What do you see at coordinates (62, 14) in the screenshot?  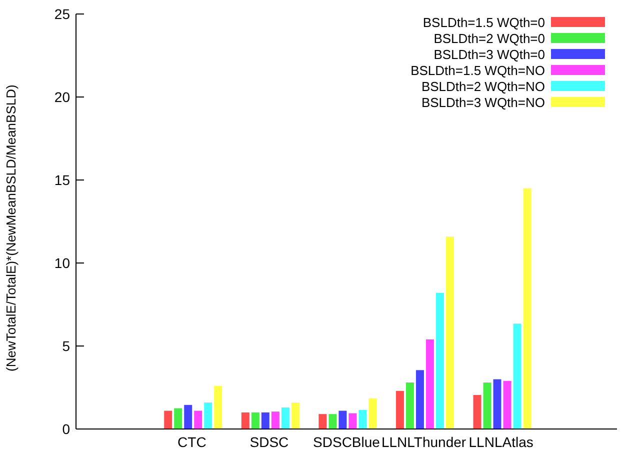 I see `y-tick-label: 25` at bounding box center [62, 14].